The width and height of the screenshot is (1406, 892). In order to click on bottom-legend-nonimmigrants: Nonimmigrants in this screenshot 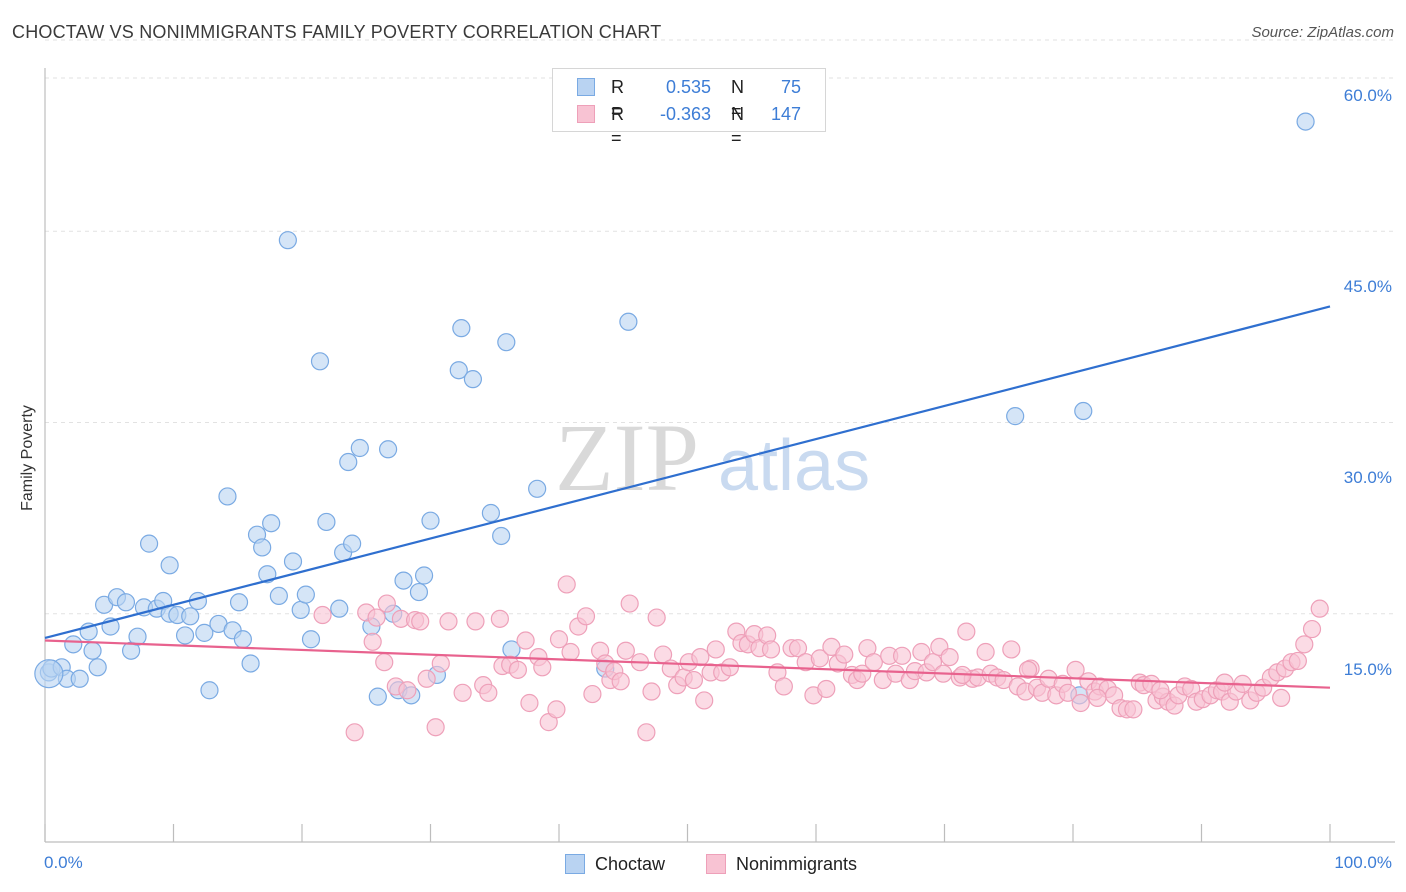, I will do `click(781, 864)`.